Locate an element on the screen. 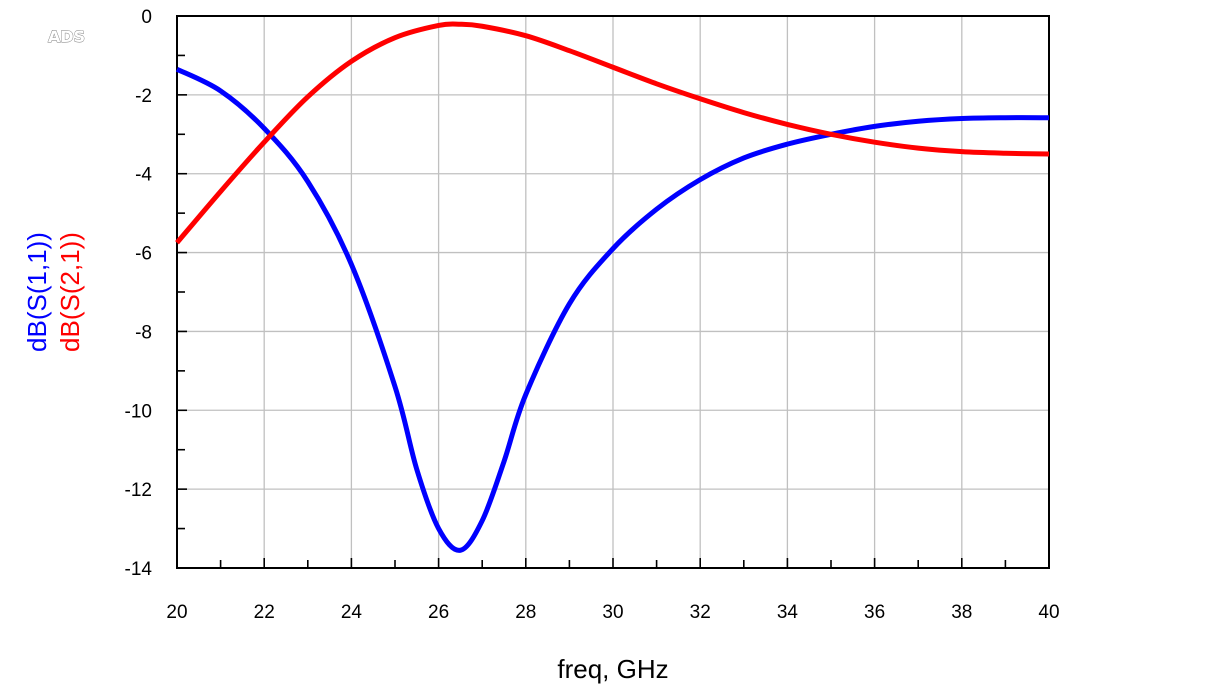 The width and height of the screenshot is (1226, 692). y-tick-label: 0 is located at coordinates (146, 17).